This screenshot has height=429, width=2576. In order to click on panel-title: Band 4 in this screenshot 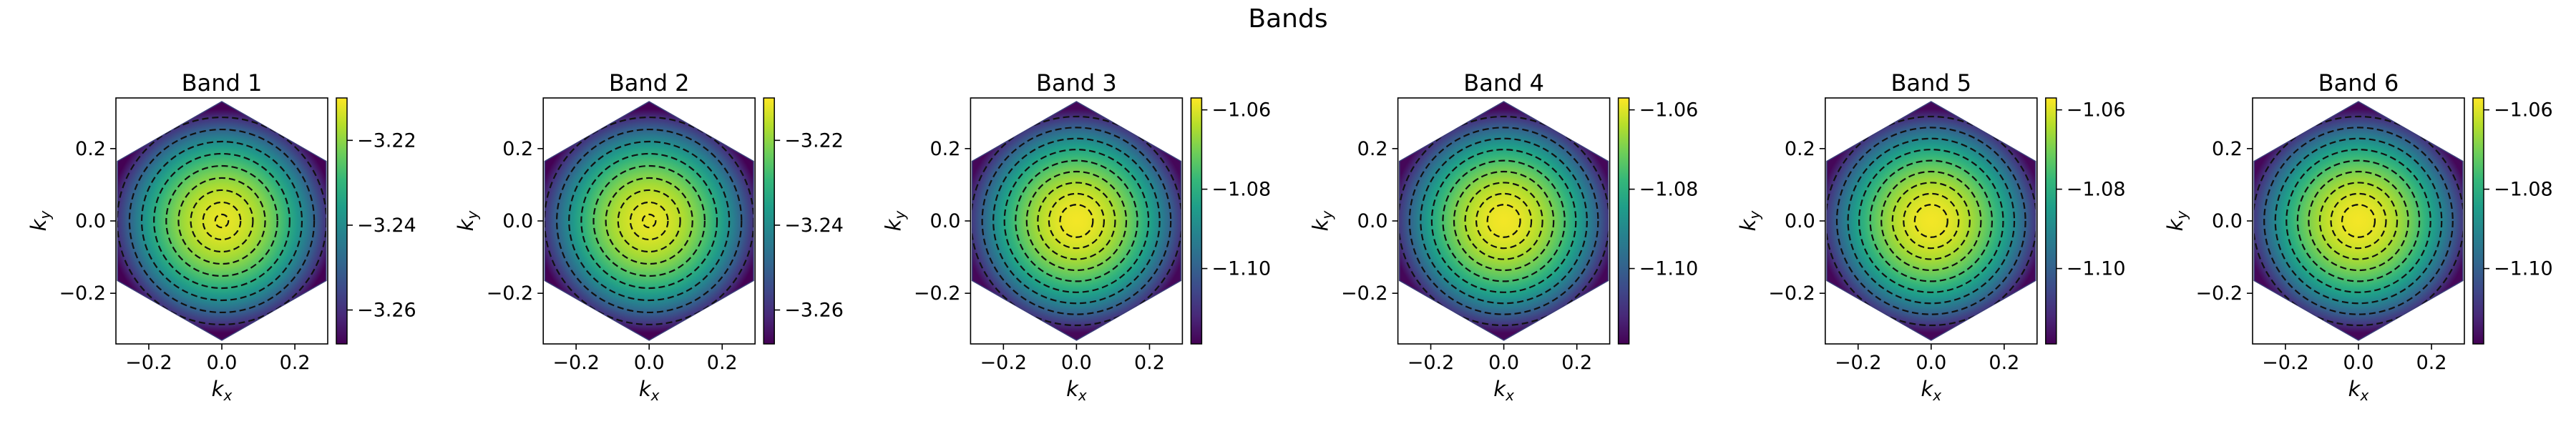, I will do `click(1503, 83)`.